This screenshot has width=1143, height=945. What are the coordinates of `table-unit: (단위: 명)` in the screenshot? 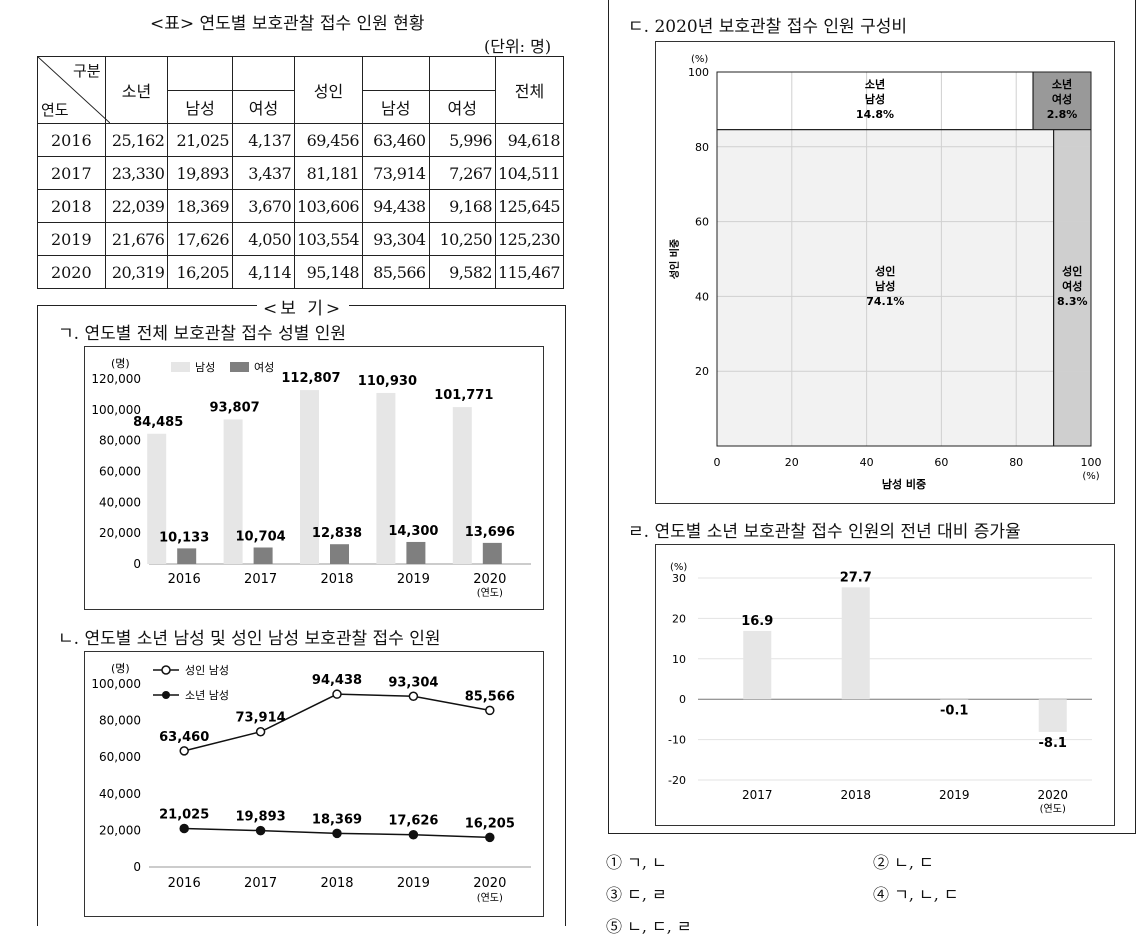 It's located at (518, 46).